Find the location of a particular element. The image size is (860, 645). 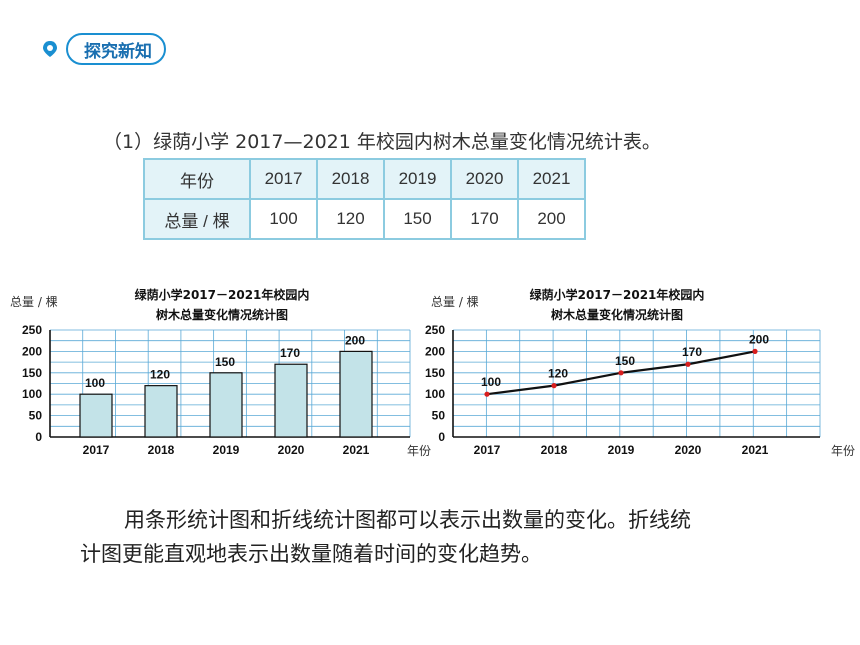

table-caption: （1）绿荫小学 2017—2021 年校园内树木总量变化情况统计表。 is located at coordinates (382, 142).